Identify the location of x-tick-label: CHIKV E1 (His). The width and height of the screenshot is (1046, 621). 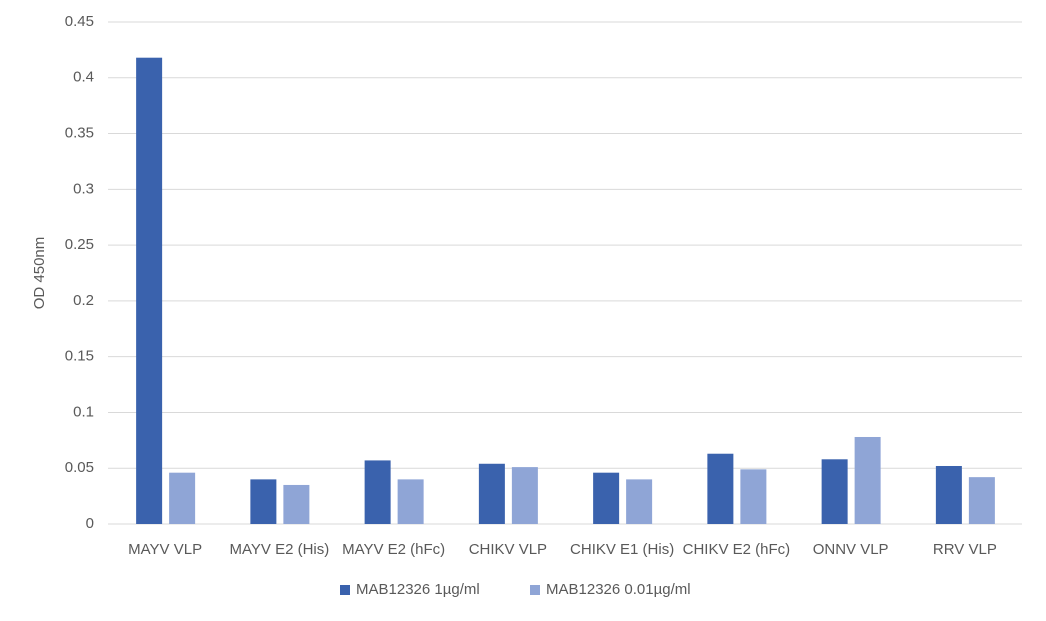
(622, 549).